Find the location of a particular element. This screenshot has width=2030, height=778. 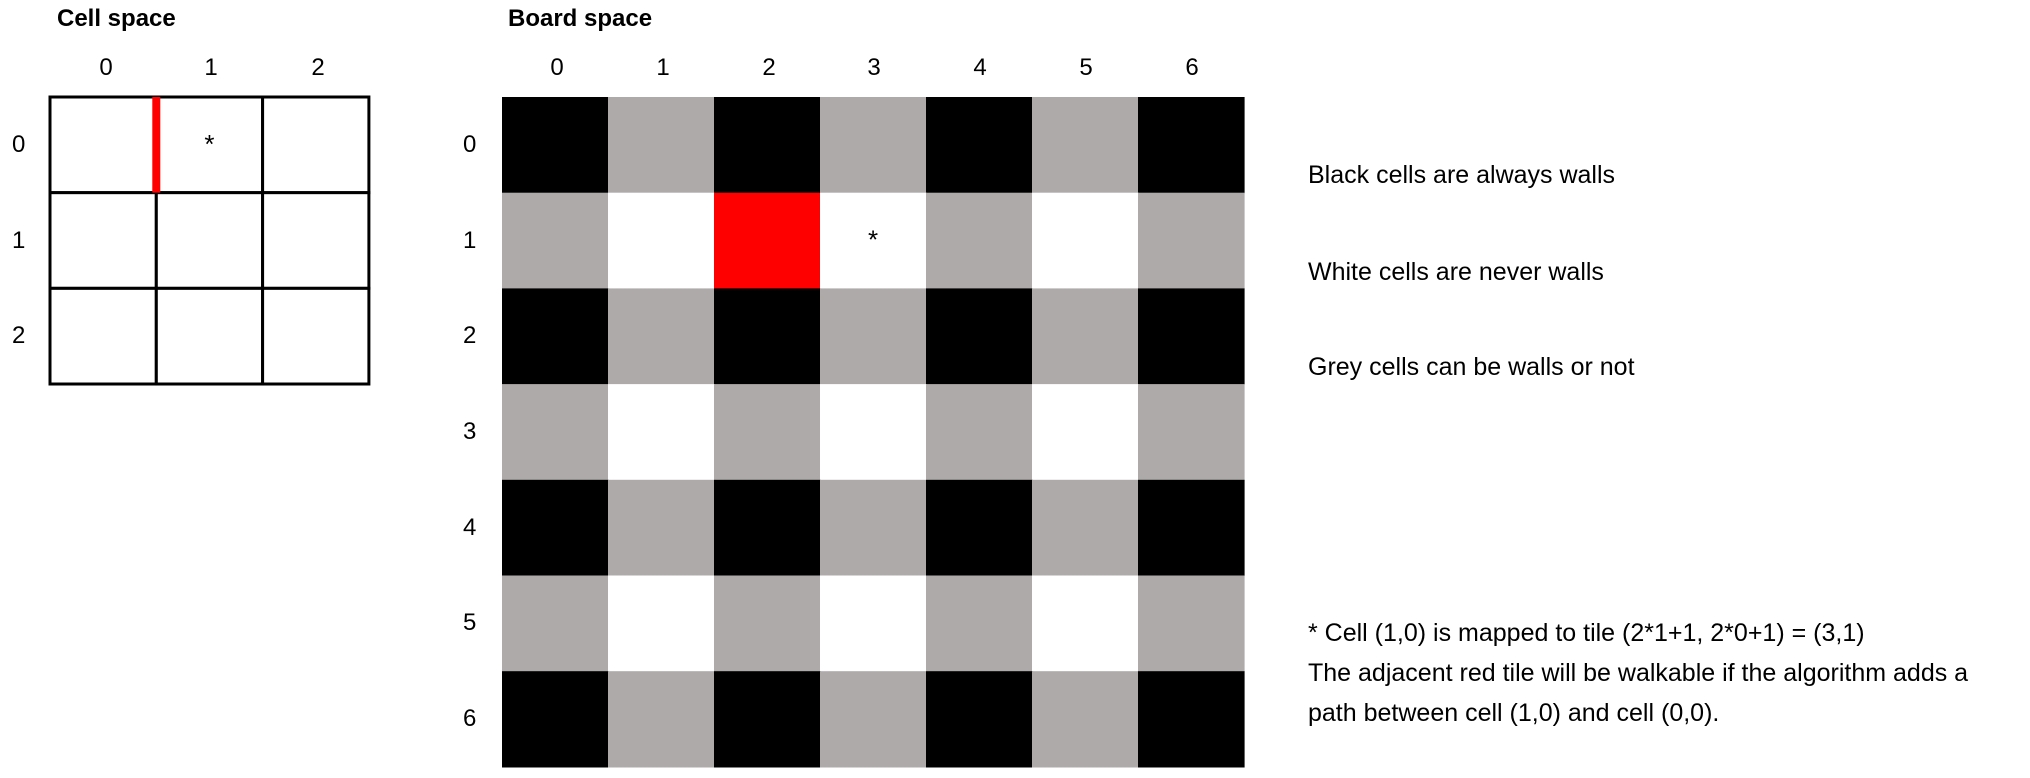

board-row-label-5: 5 is located at coordinates (470, 622).